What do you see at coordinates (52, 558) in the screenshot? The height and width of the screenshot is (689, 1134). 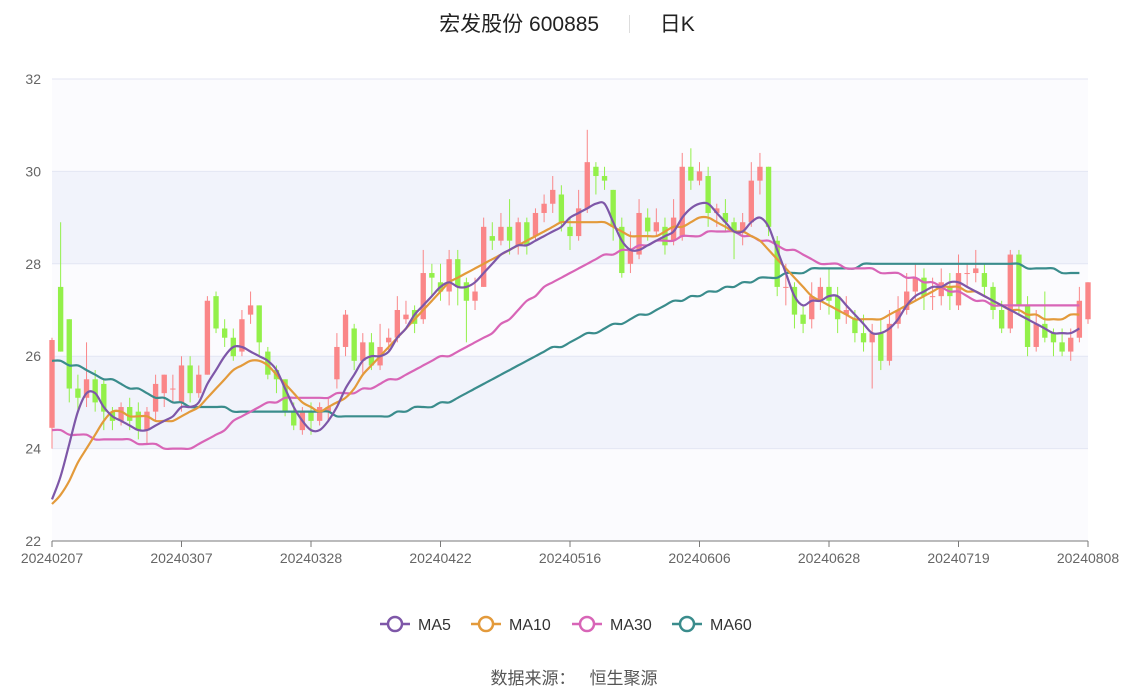 I see `x-tick-label: 20240207` at bounding box center [52, 558].